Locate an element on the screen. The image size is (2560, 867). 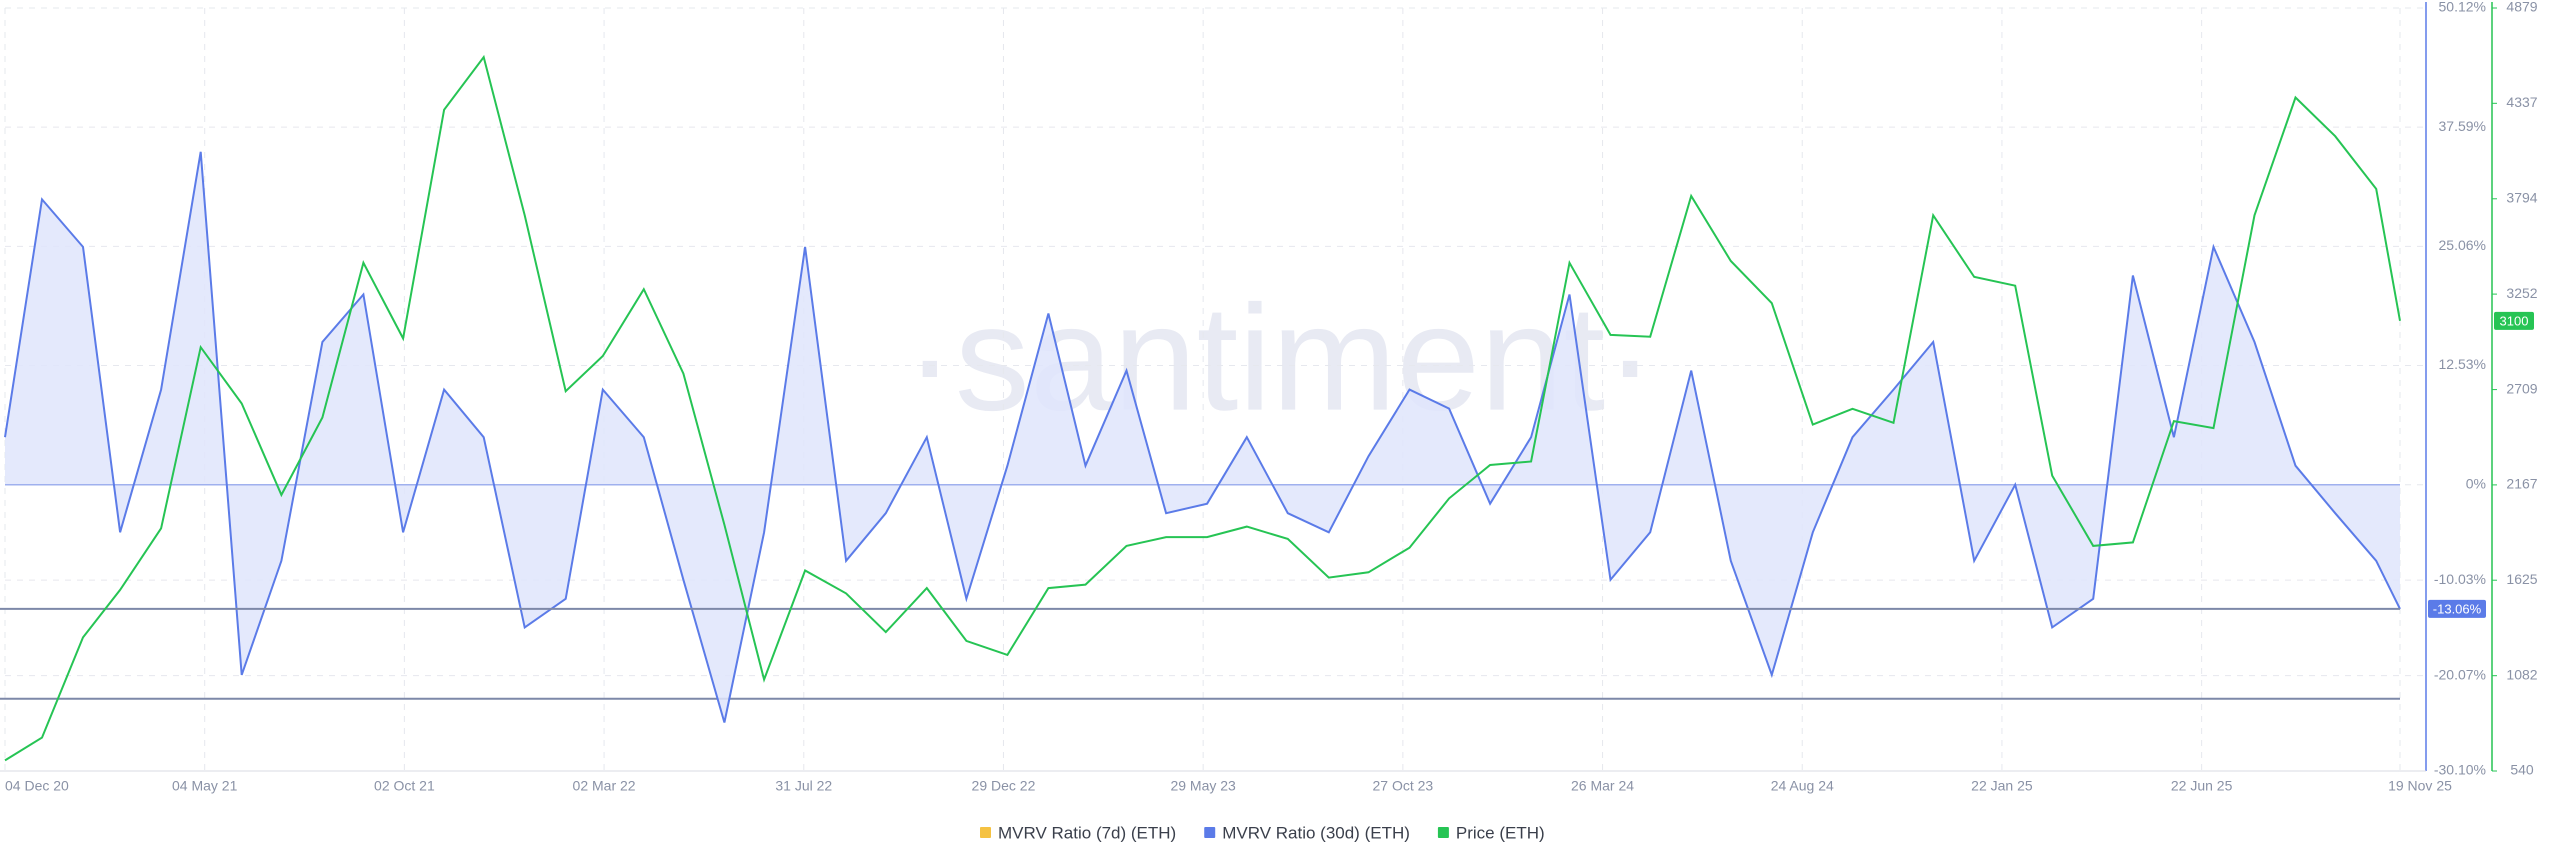
y-tick-label: 25.06% is located at coordinates (2462, 245).